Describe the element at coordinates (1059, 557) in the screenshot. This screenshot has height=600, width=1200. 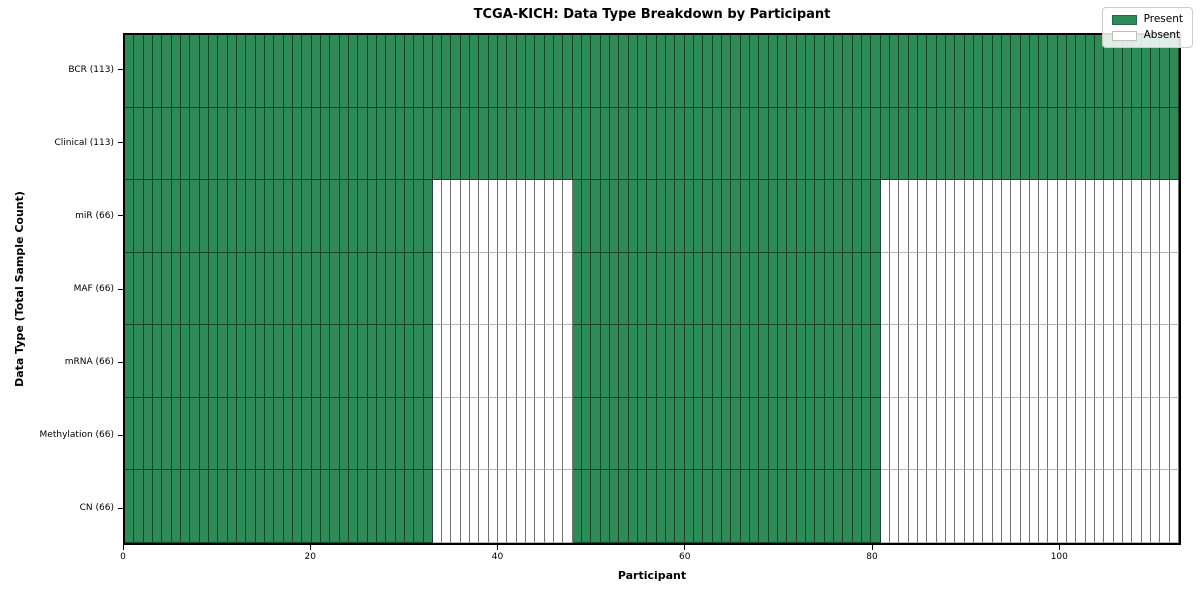
I see `x-tick-label: 100` at that location.